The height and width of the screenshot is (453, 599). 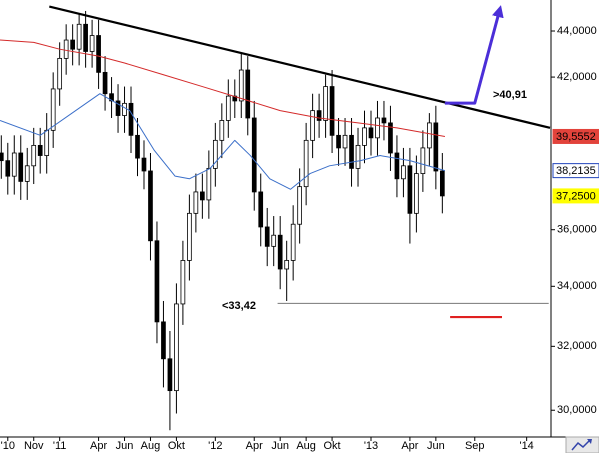 I want to click on y-tick-label: 42,0000, so click(x=577, y=77).